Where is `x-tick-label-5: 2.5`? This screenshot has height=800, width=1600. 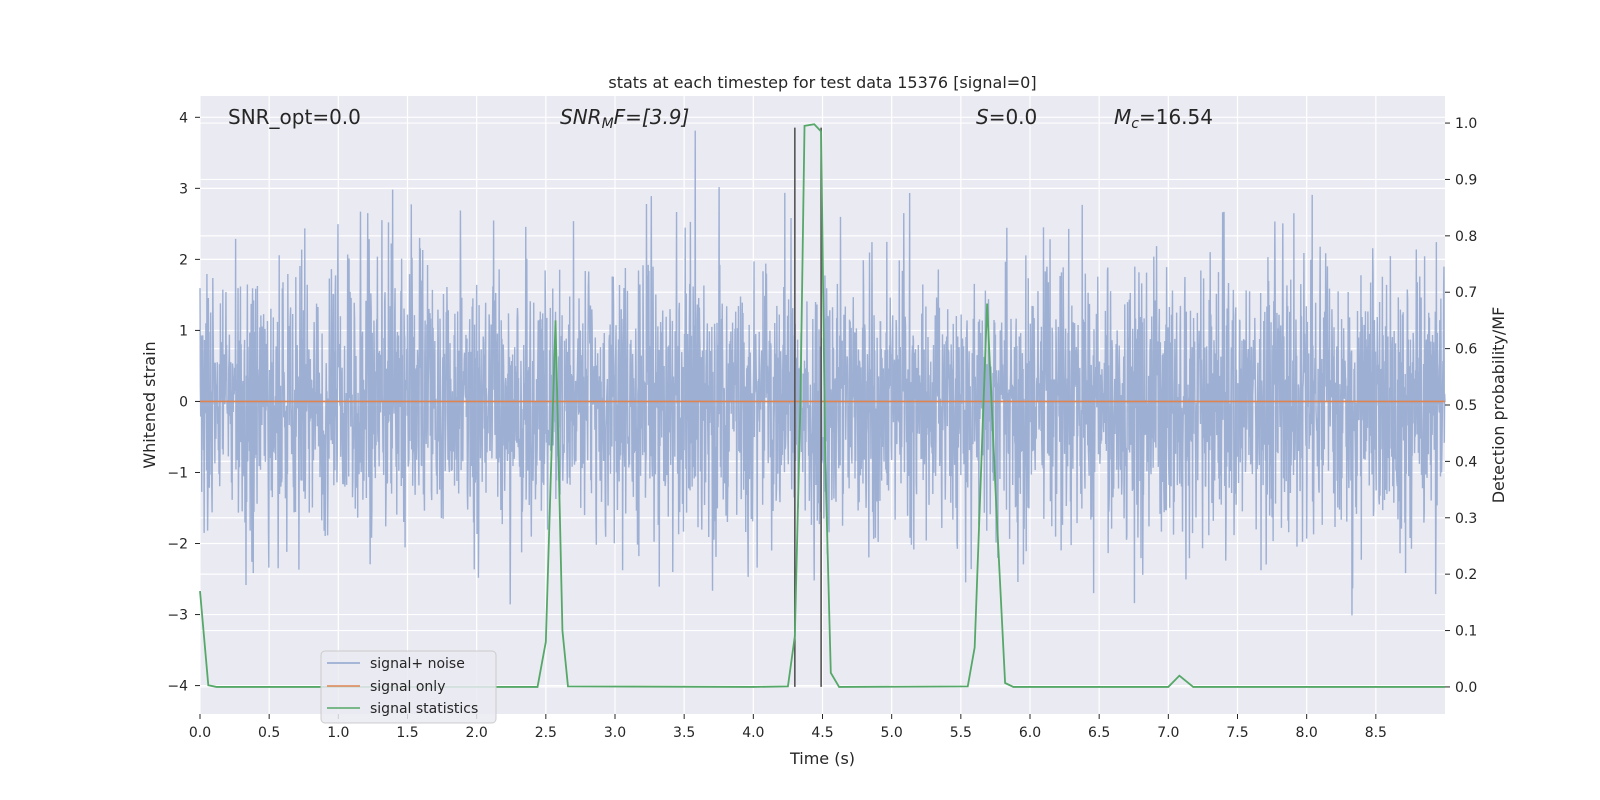
x-tick-label-5: 2.5 is located at coordinates (546, 733).